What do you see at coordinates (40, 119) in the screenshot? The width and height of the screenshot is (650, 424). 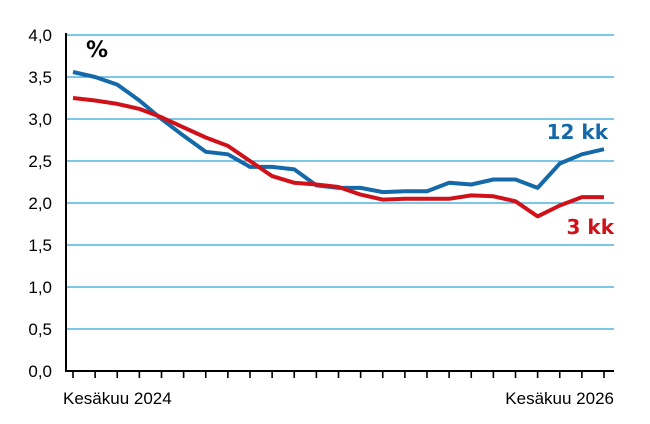 I see `y-tick-label: 3,0` at bounding box center [40, 119].